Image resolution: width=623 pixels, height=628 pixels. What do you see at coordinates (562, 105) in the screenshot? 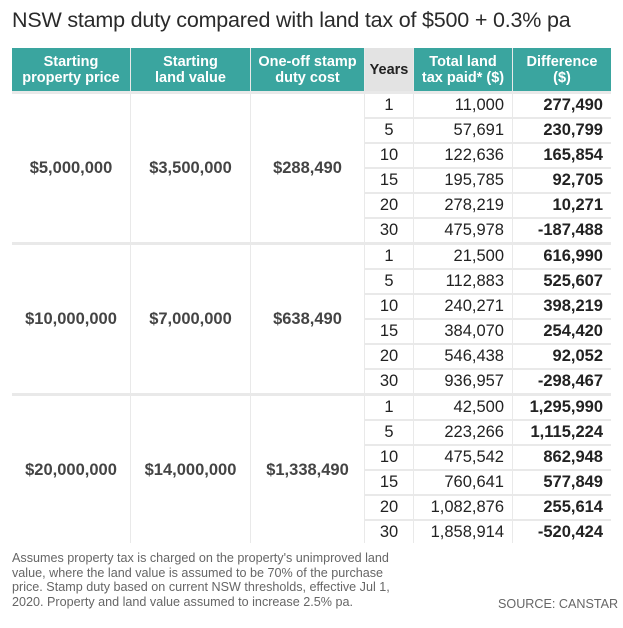
I see `difference-cell: 277,490` at bounding box center [562, 105].